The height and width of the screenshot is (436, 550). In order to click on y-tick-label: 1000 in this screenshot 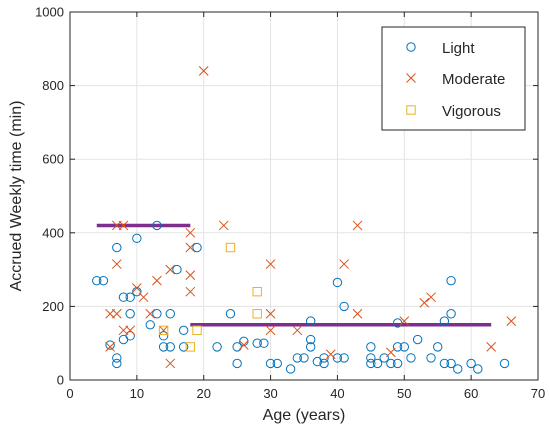, I will do `click(49, 12)`.